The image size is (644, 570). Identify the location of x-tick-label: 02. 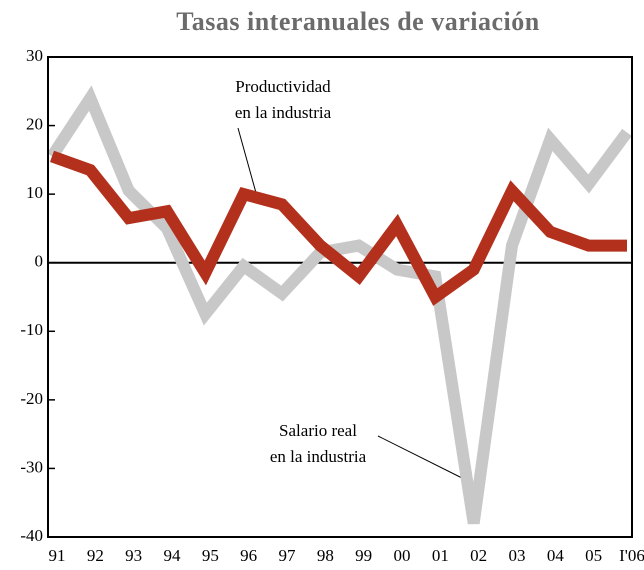
(478, 555).